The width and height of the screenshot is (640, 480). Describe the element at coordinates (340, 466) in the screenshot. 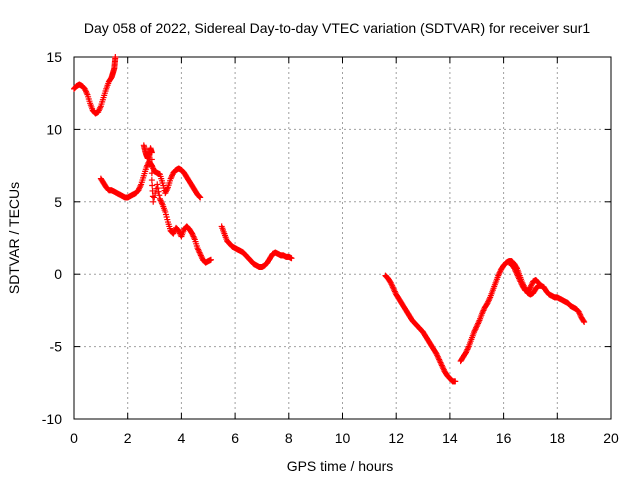

I see `x-axis-label: GPS time / hours` at that location.